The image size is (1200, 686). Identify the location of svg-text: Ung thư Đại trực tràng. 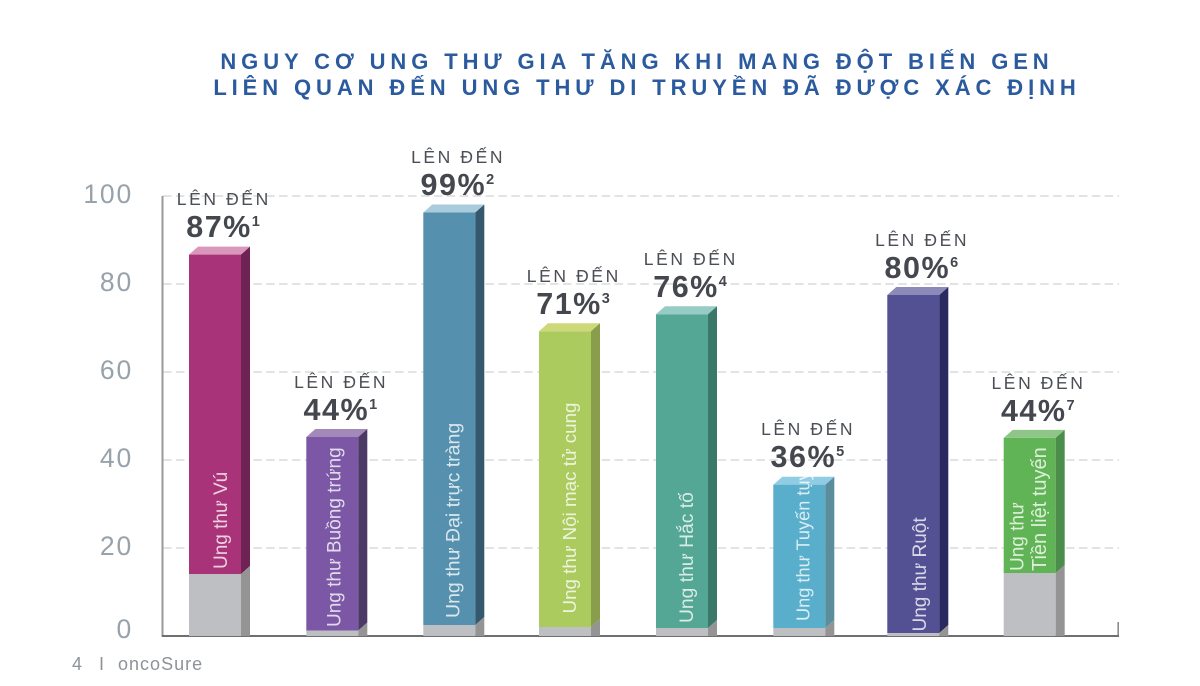
(453, 520).